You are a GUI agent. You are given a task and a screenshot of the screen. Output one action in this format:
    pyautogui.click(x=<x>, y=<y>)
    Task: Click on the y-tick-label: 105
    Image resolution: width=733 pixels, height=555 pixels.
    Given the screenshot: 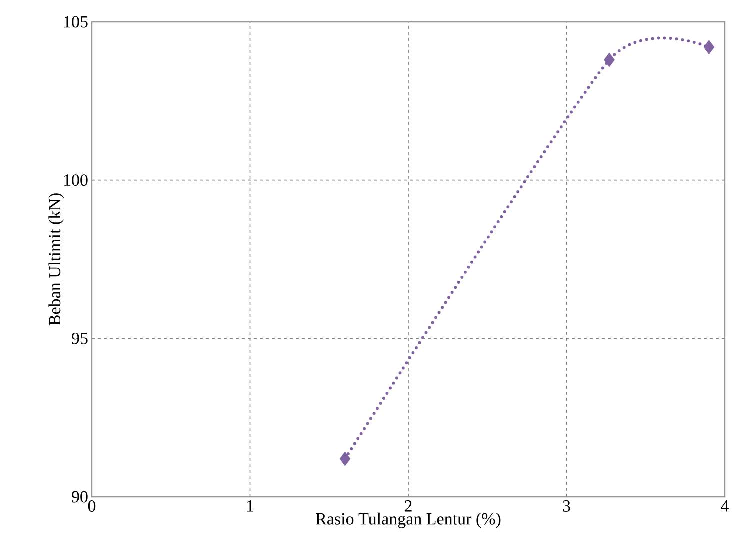 What is the action you would take?
    pyautogui.click(x=76, y=22)
    